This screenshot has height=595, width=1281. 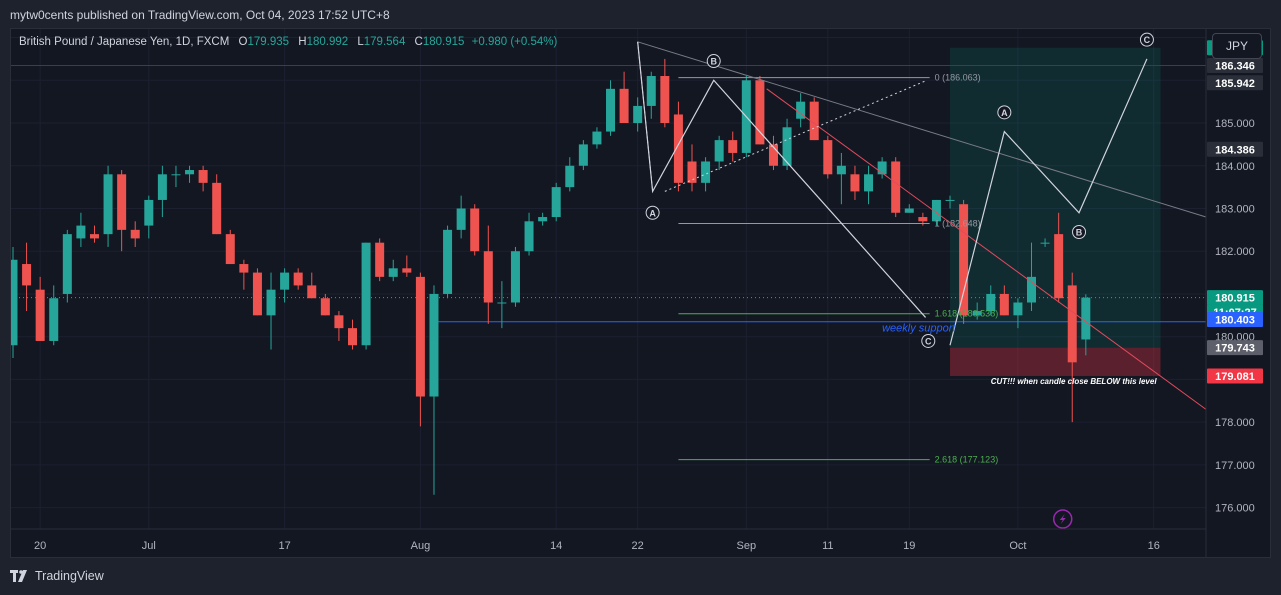 I want to click on price-tick-label: 183.000, so click(x=1235, y=209).